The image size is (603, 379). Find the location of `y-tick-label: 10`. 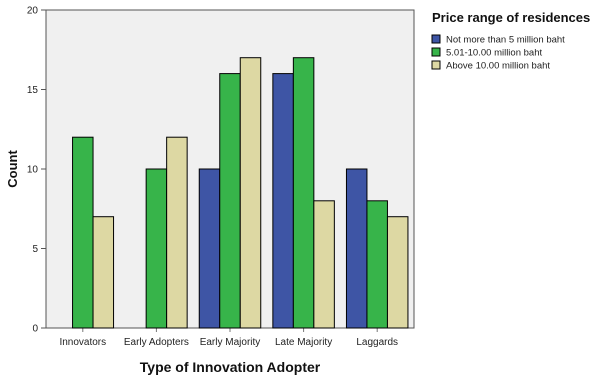

y-tick-label: 10 is located at coordinates (33, 170).